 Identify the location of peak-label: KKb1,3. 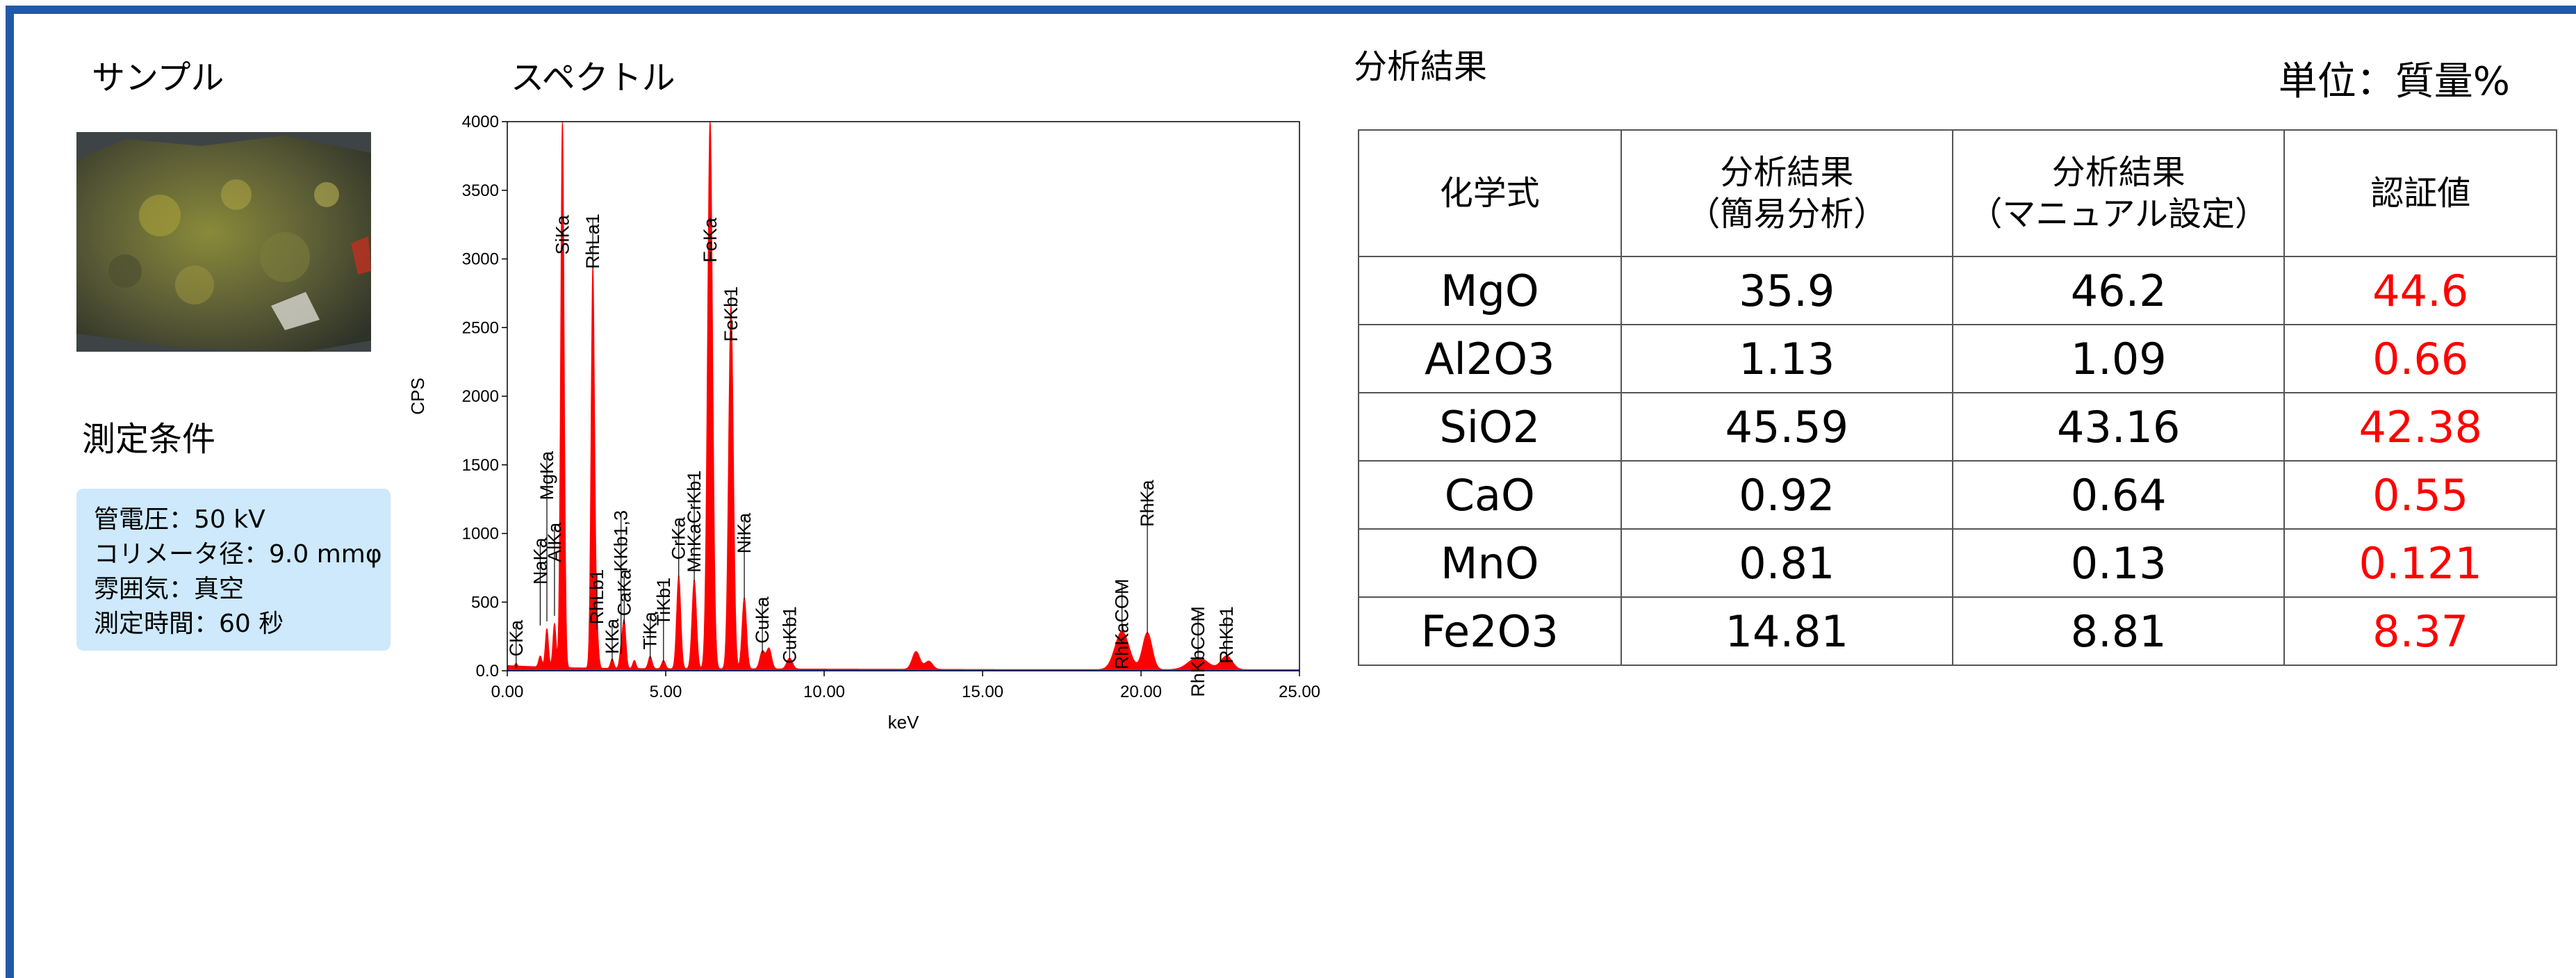
(621, 541).